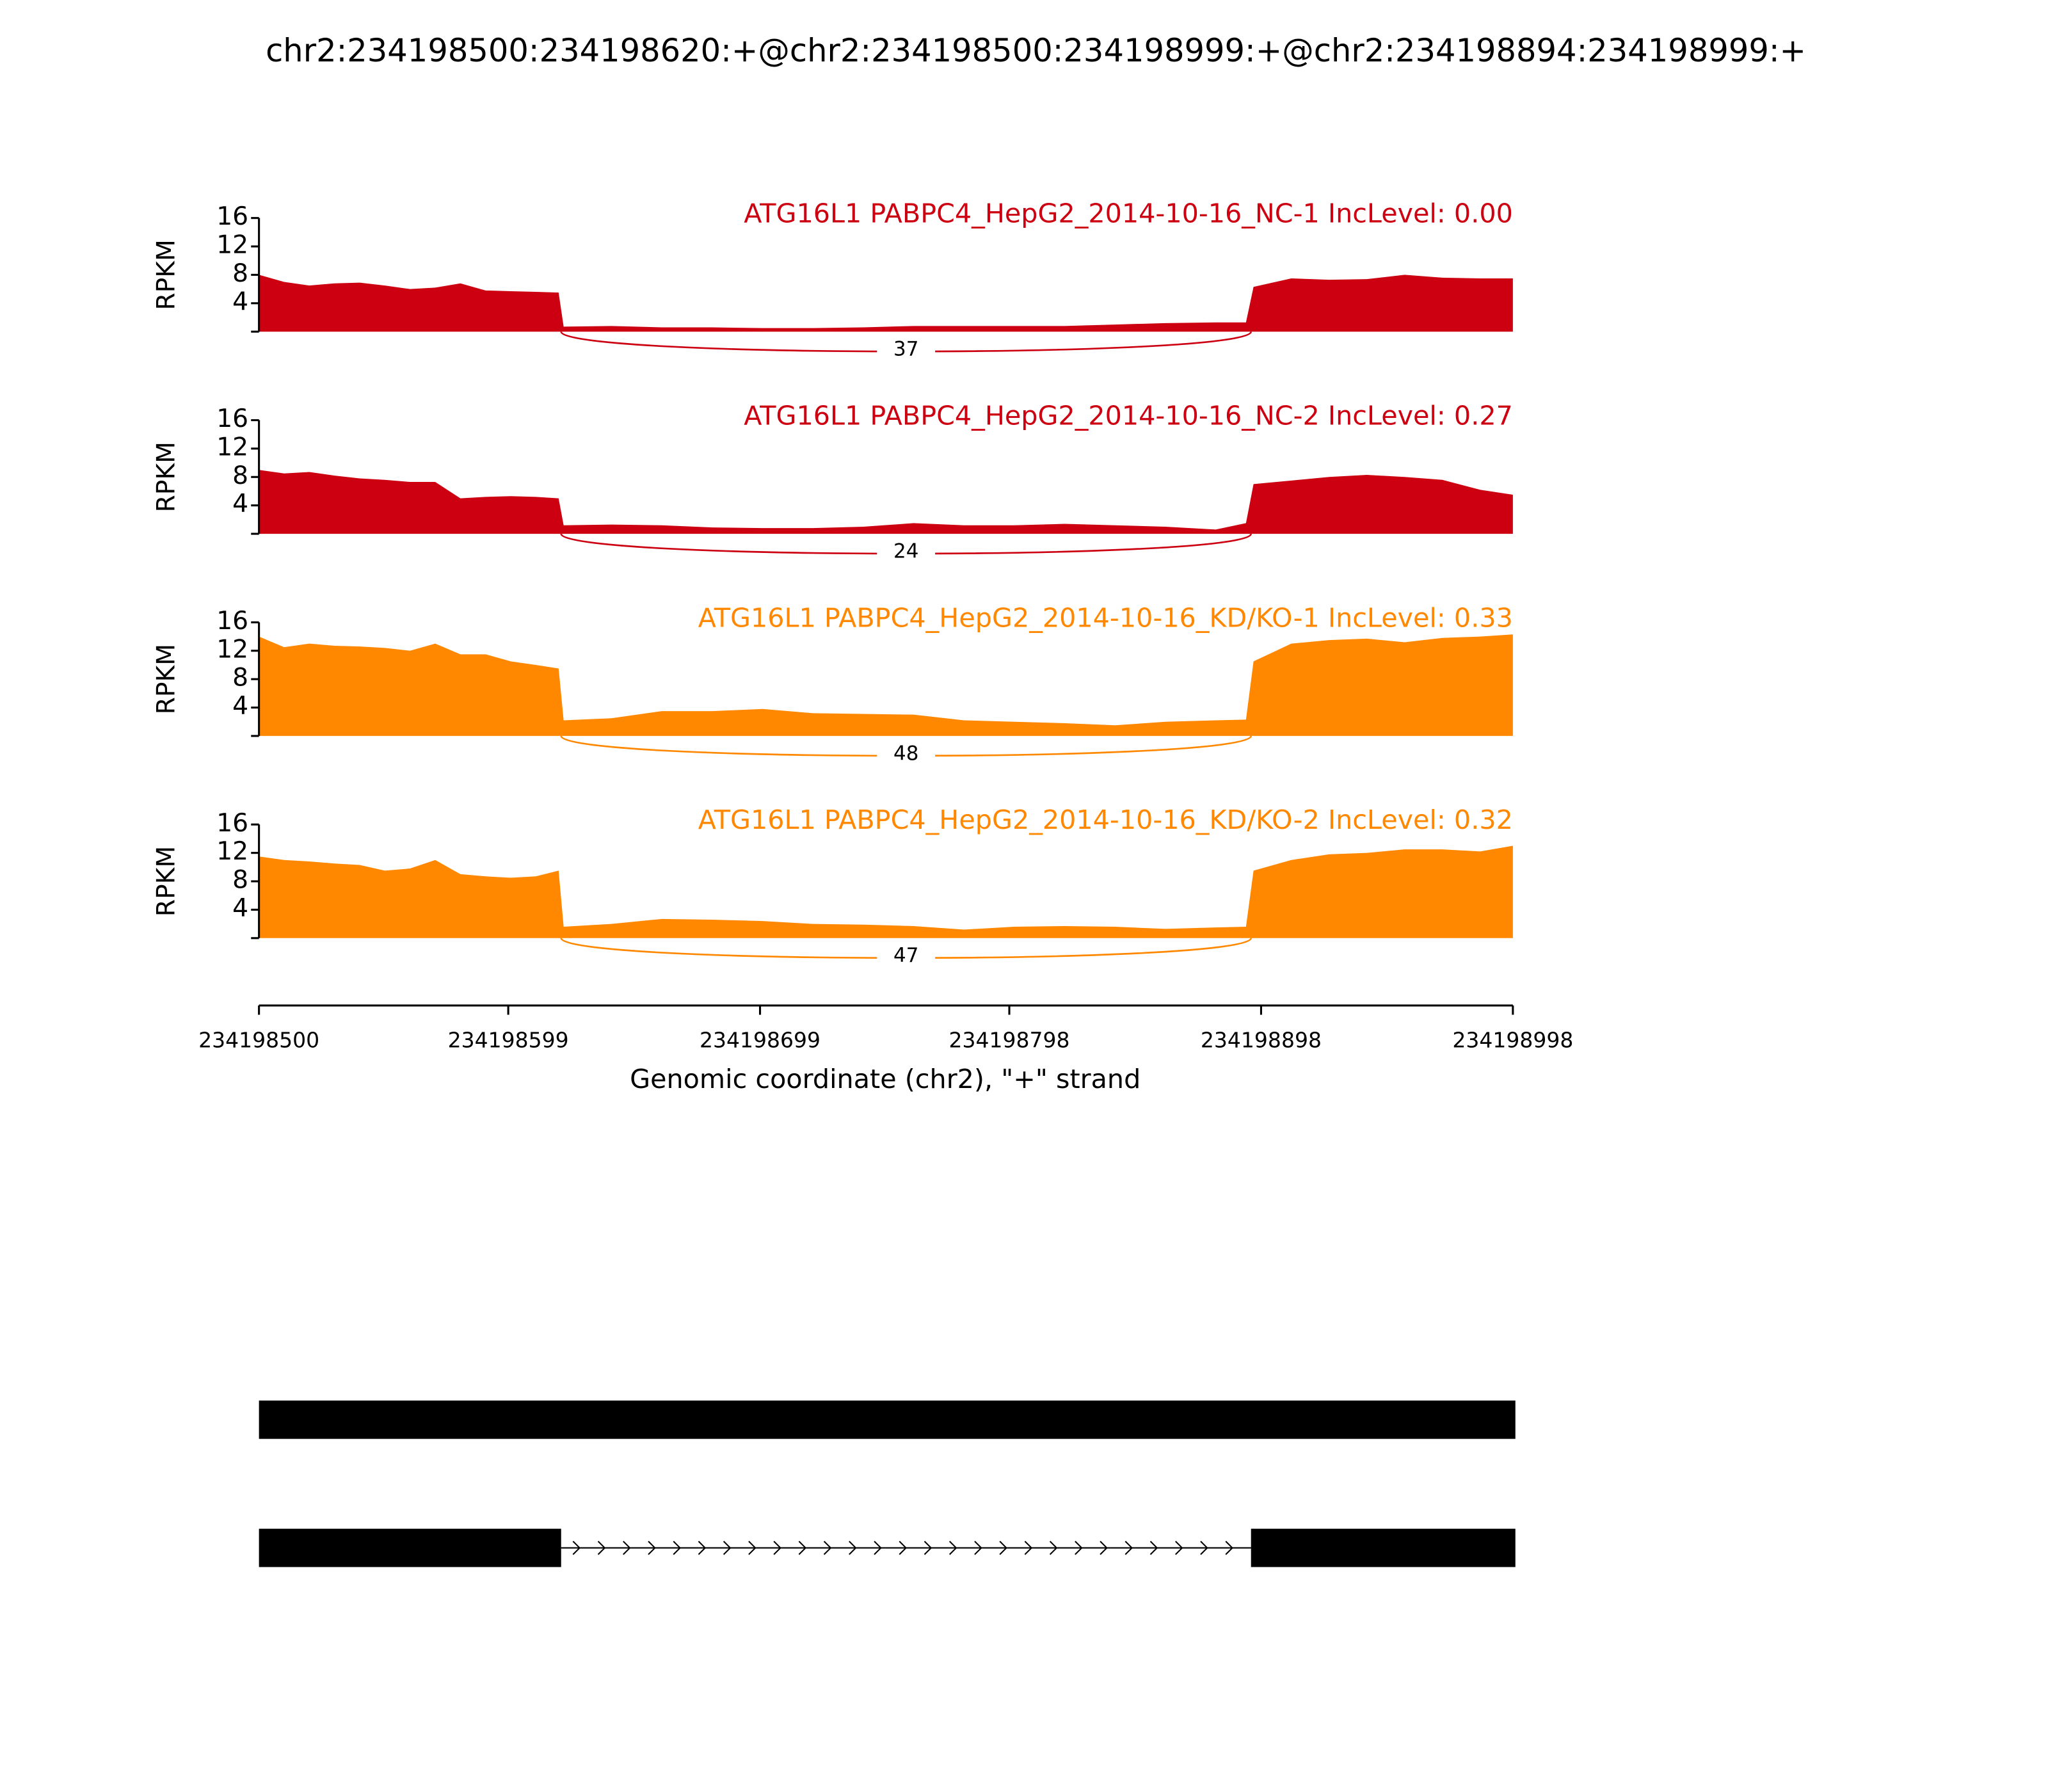  Describe the element at coordinates (1009, 1039) in the screenshot. I see `x-tick-label: 234198798` at that location.